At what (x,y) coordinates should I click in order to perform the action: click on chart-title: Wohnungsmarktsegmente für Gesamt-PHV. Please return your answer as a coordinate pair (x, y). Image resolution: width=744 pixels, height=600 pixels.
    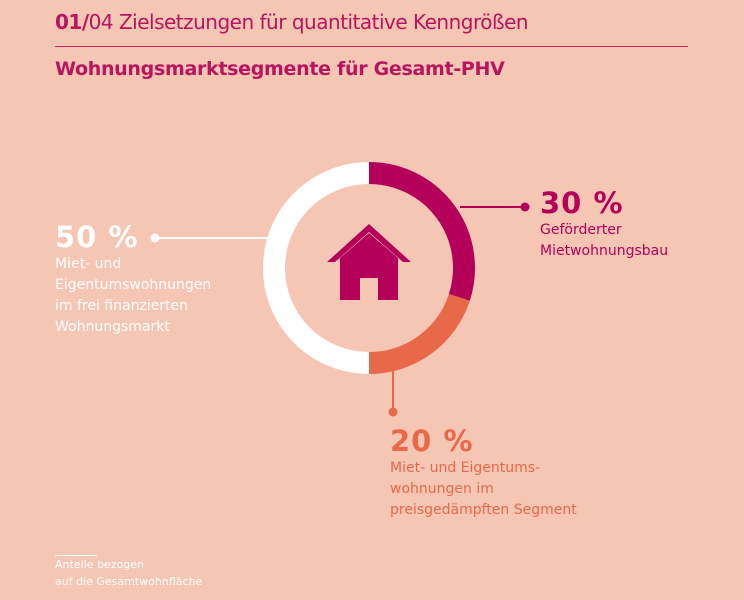
    Looking at the image, I should click on (280, 69).